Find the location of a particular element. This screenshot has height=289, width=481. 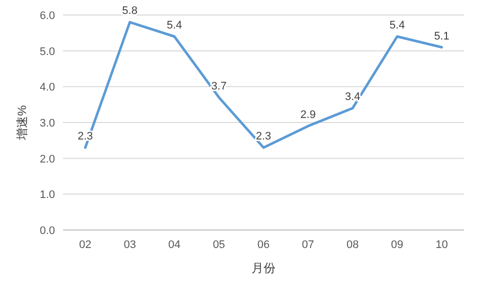

y-axis-title: 增速% is located at coordinates (22, 122).